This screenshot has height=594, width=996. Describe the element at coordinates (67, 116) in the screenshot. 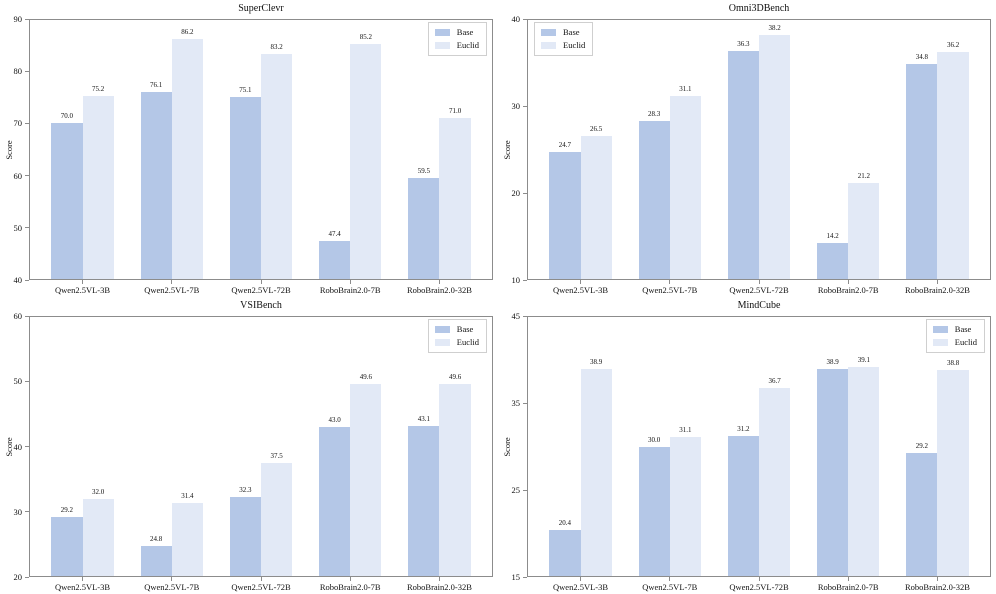

I see `bar-value-label: 70.0` at that location.